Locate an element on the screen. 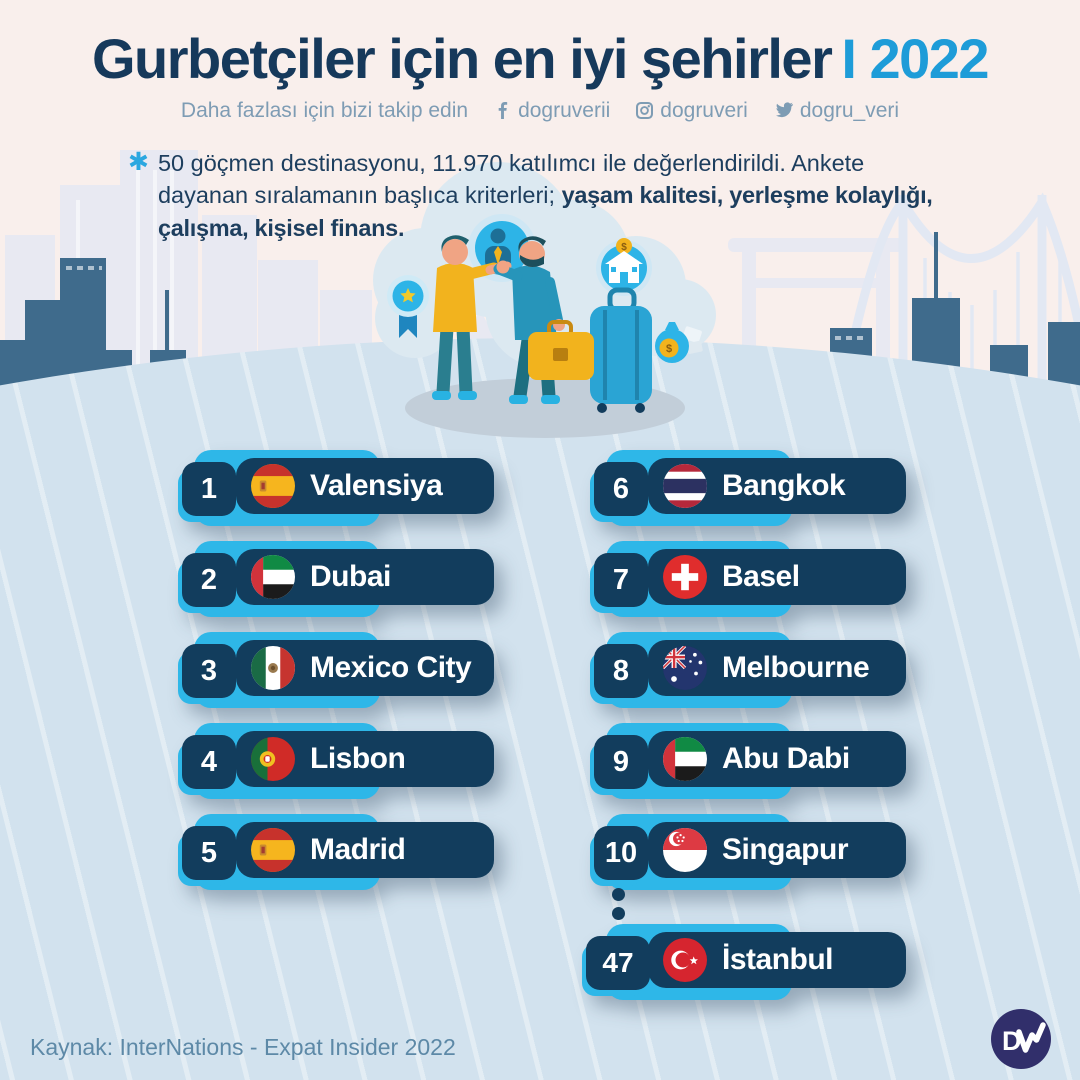 This screenshot has height=1080, width=1080. city-name: Lisbon is located at coordinates (358, 758).